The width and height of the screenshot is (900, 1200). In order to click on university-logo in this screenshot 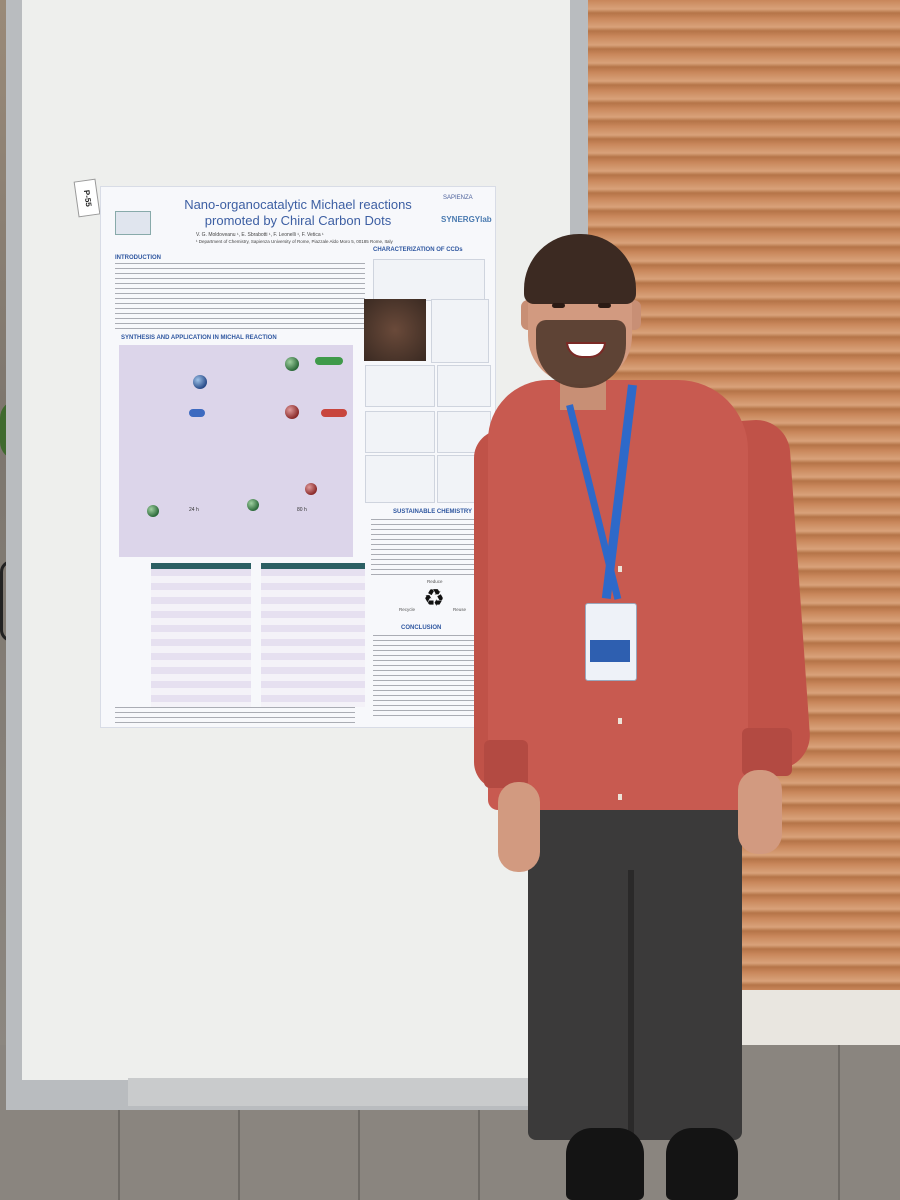, I will do `click(133, 223)`.